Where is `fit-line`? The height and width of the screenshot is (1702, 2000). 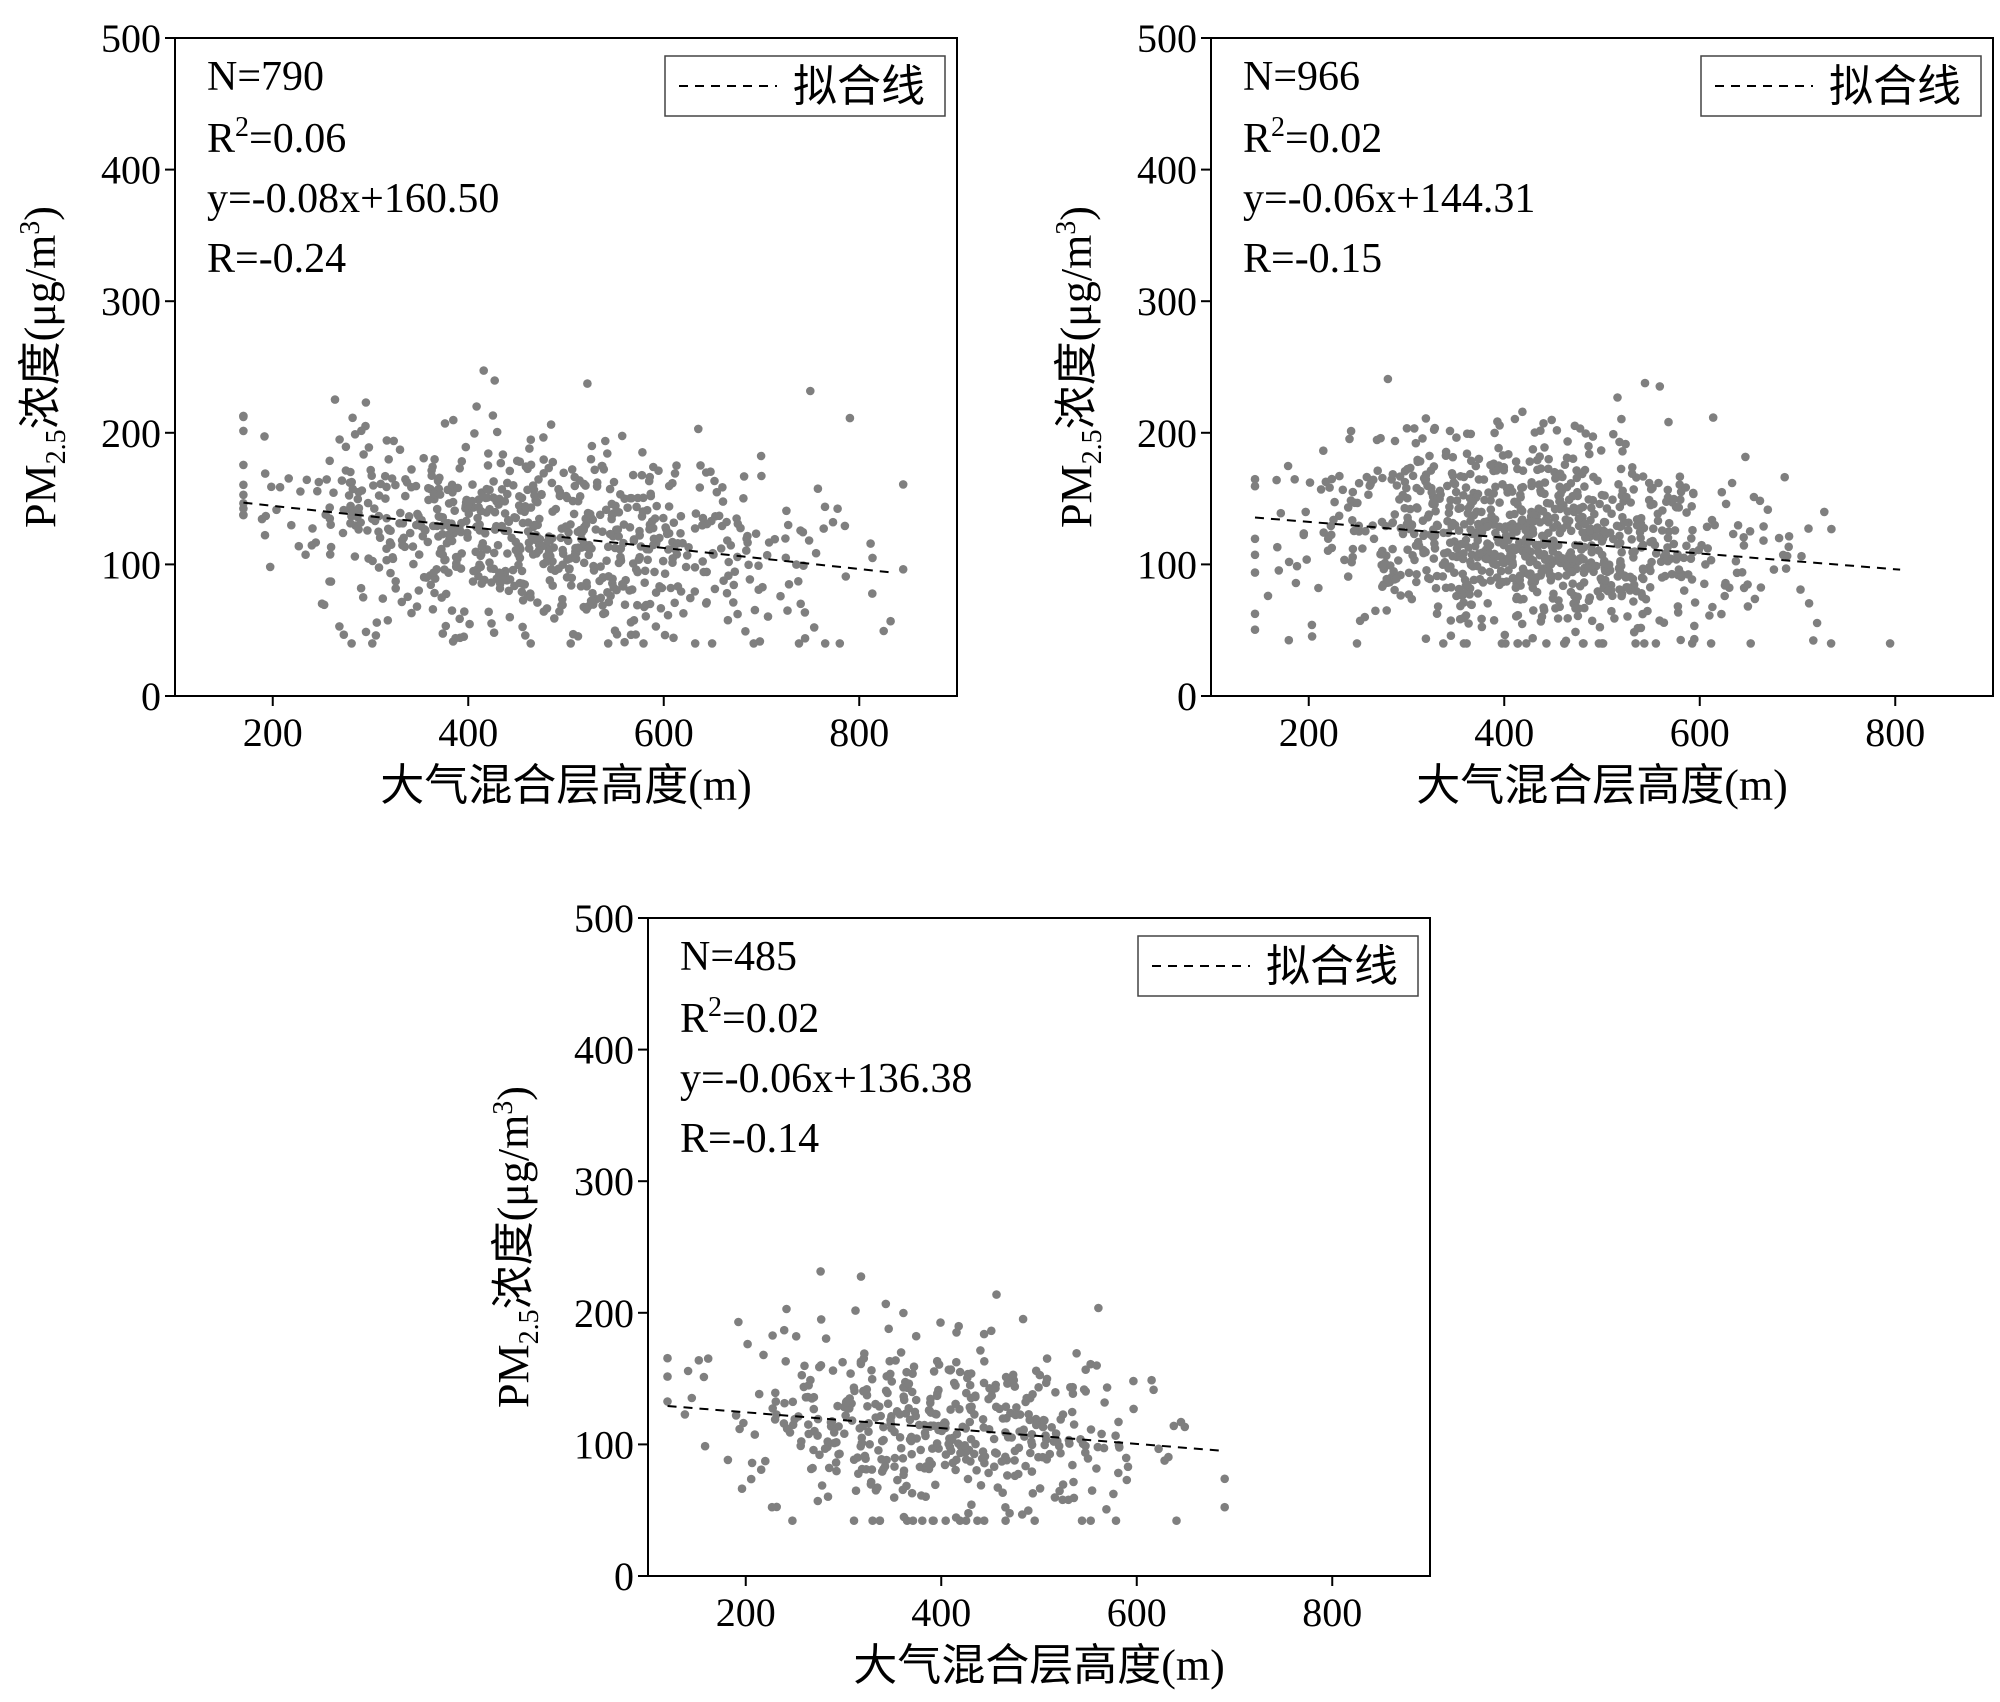 fit-line is located at coordinates (1577, 543).